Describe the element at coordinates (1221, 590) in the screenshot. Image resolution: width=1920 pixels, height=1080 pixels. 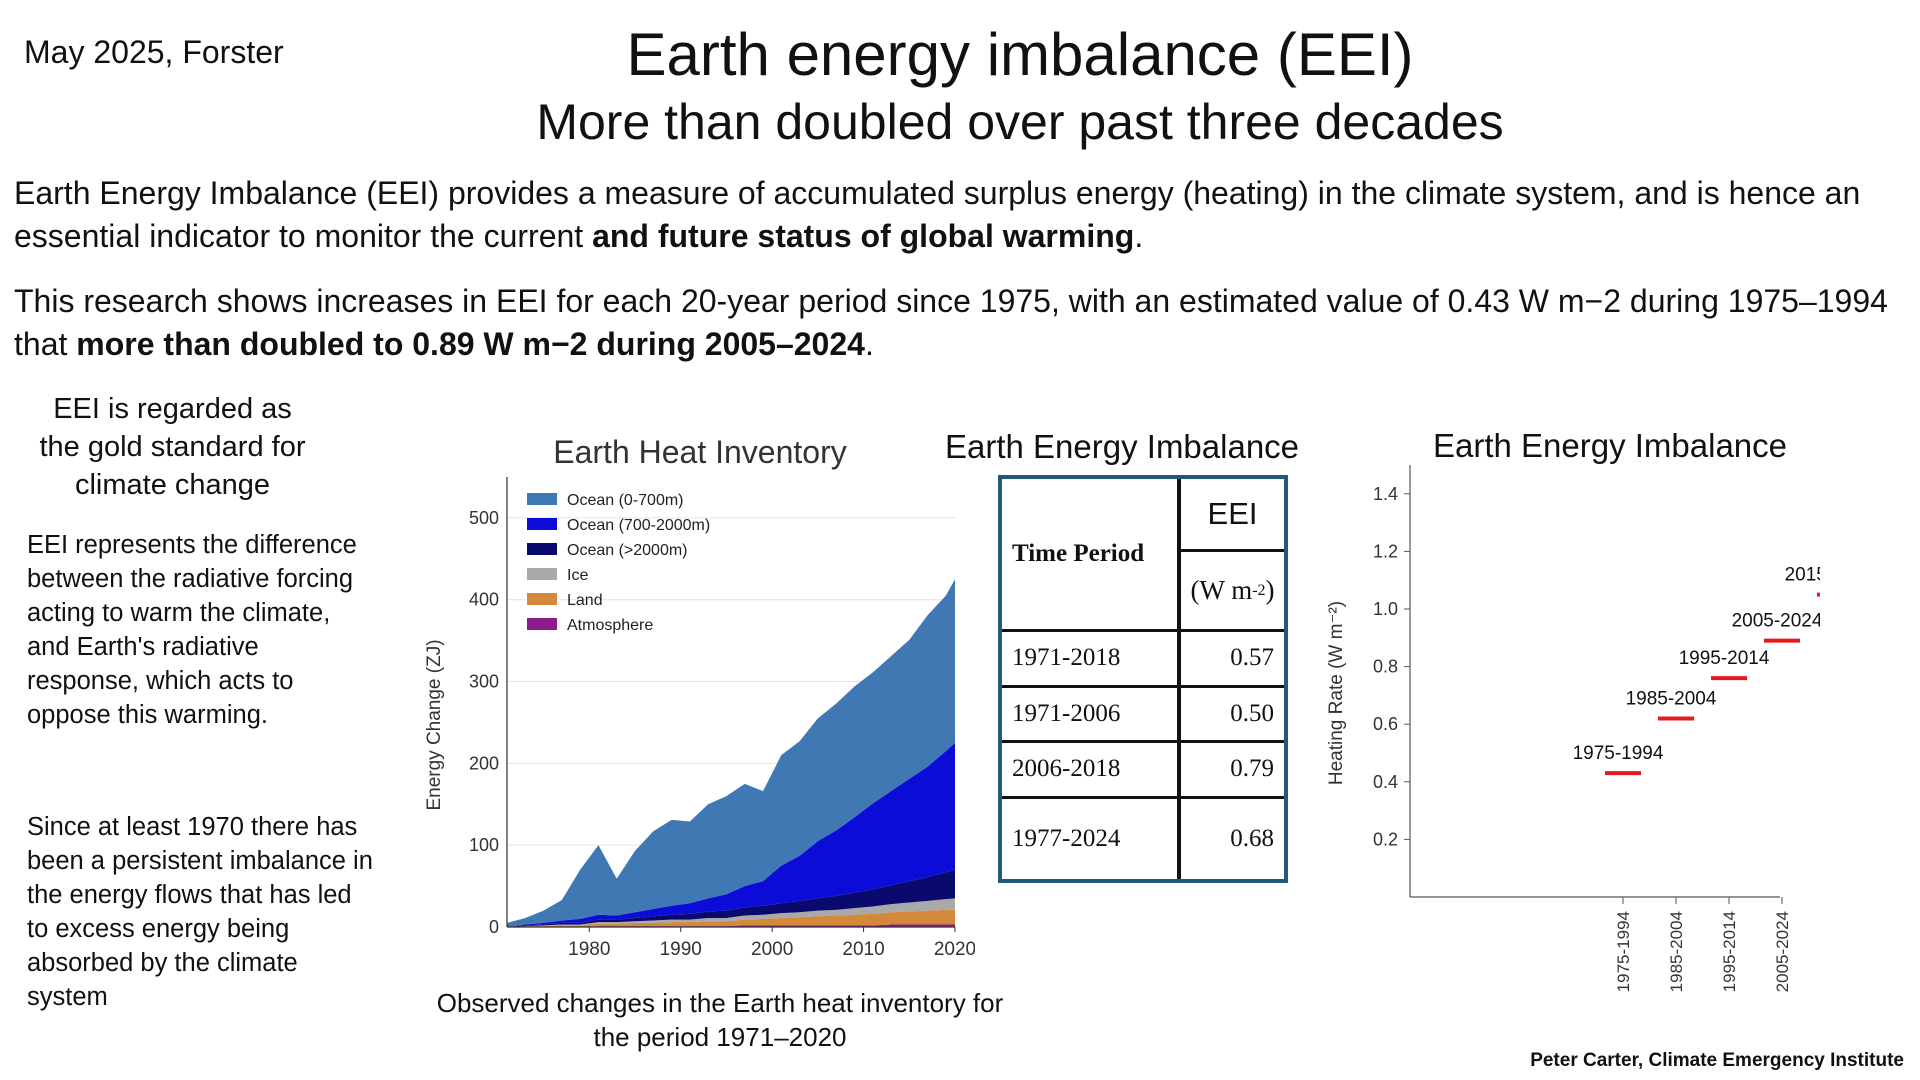
I see `unit-text: (W m` at that location.